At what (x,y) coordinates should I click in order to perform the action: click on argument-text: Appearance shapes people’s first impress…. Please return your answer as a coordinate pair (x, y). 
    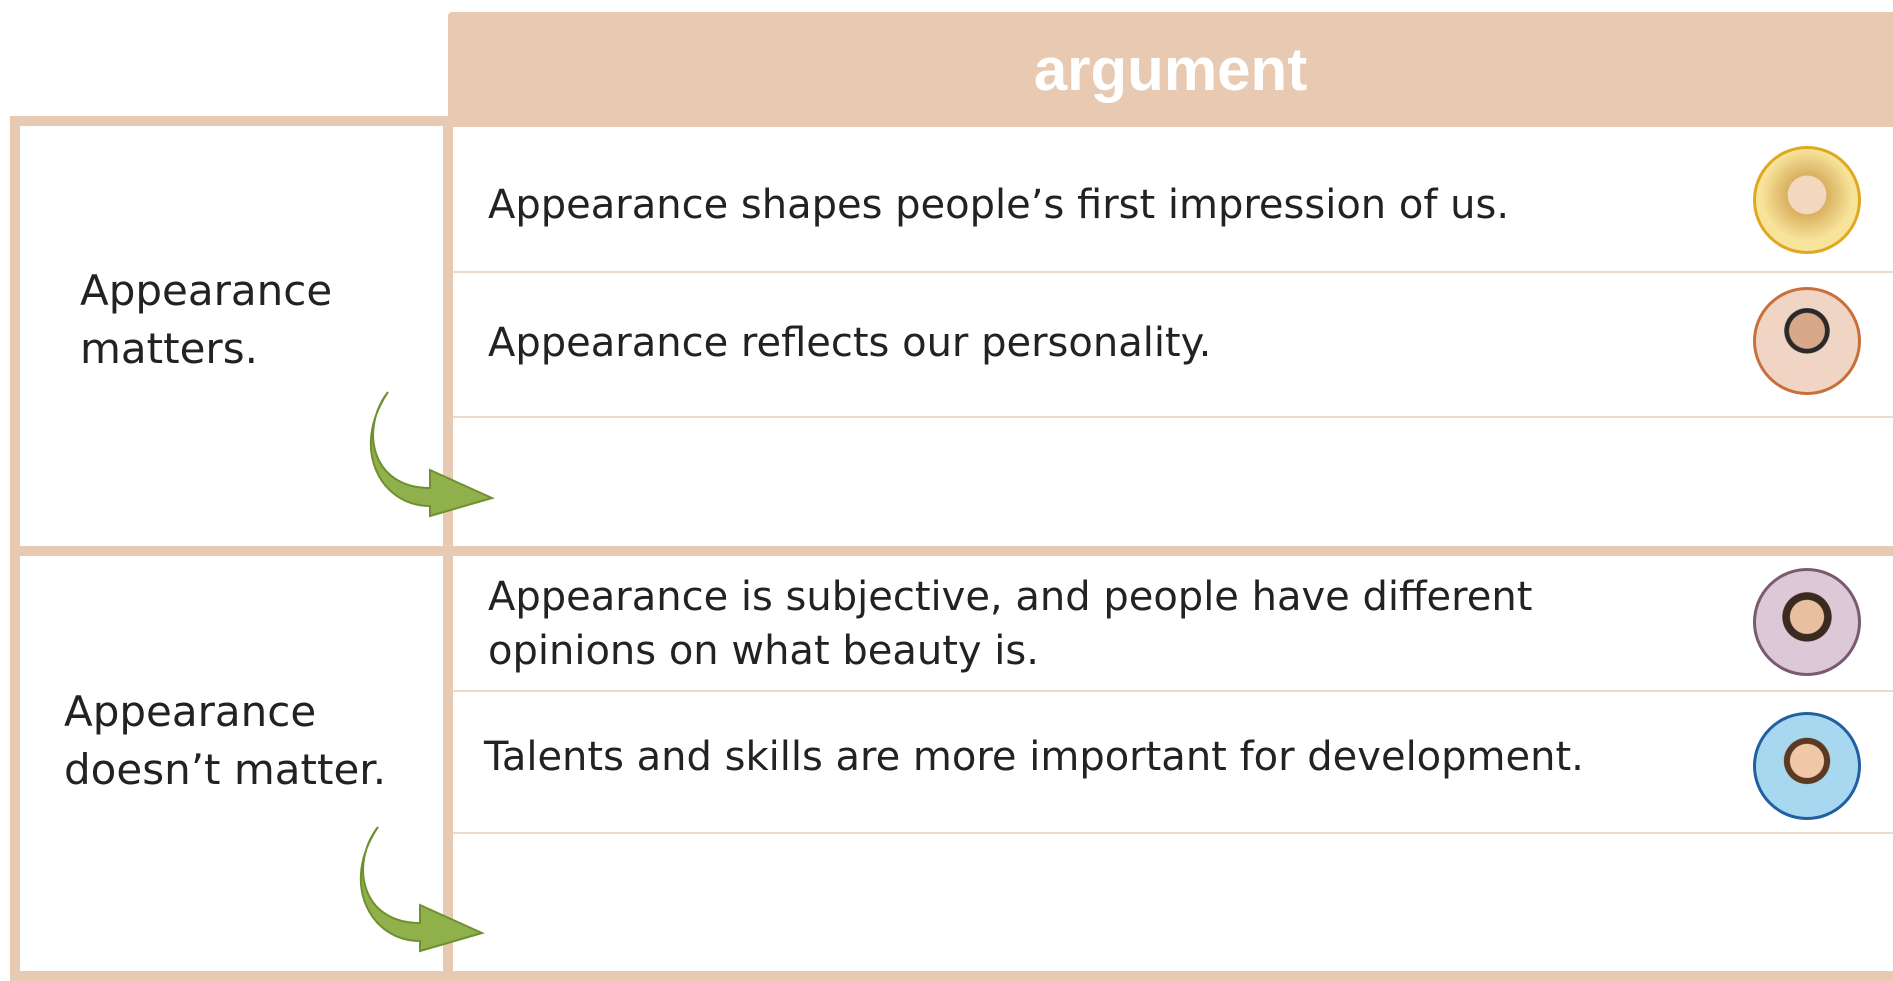
    Looking at the image, I should click on (999, 205).